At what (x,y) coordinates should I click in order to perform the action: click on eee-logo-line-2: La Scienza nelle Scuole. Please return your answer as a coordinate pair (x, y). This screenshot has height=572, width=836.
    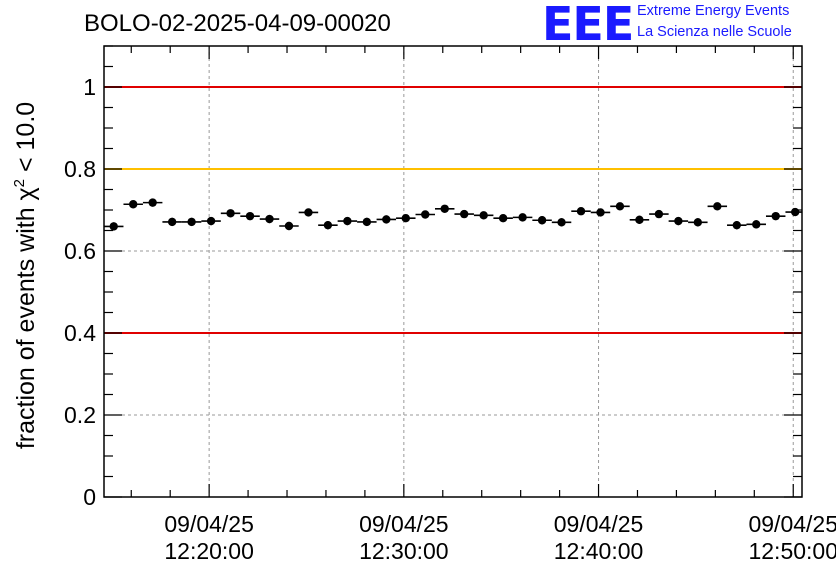
    Looking at the image, I should click on (714, 32).